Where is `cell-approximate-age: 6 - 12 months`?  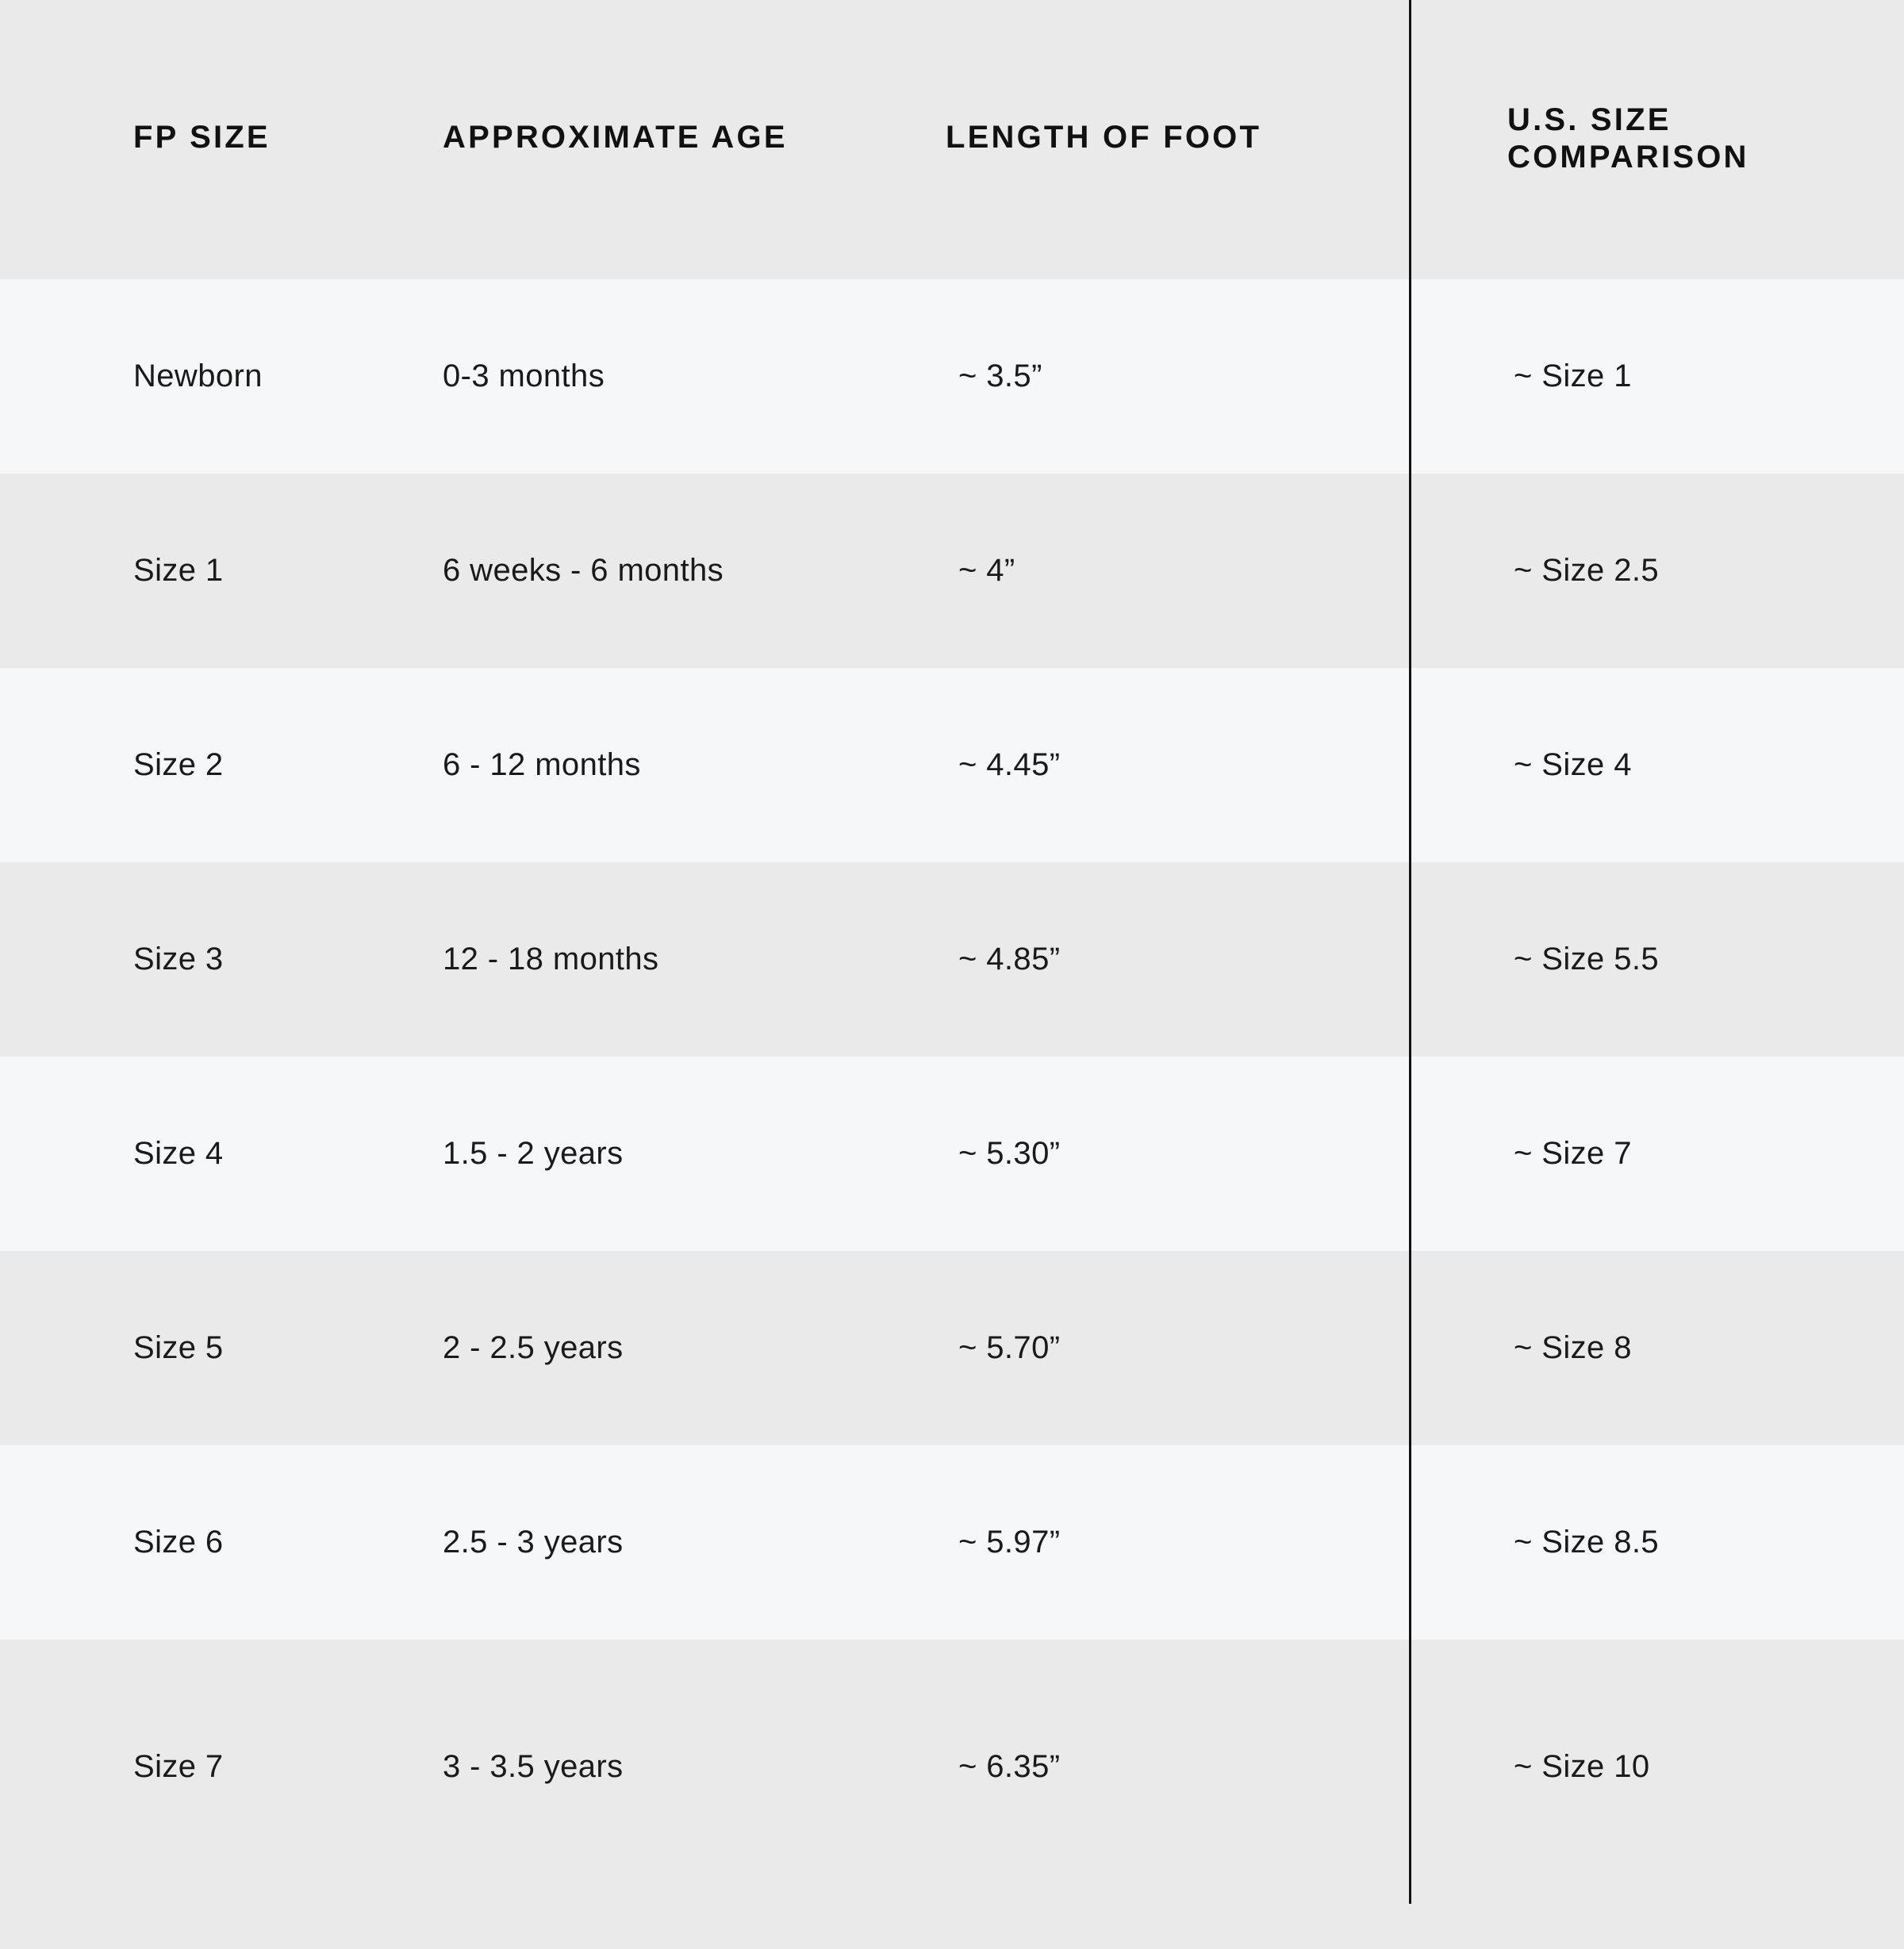 cell-approximate-age: 6 - 12 months is located at coordinates (542, 764).